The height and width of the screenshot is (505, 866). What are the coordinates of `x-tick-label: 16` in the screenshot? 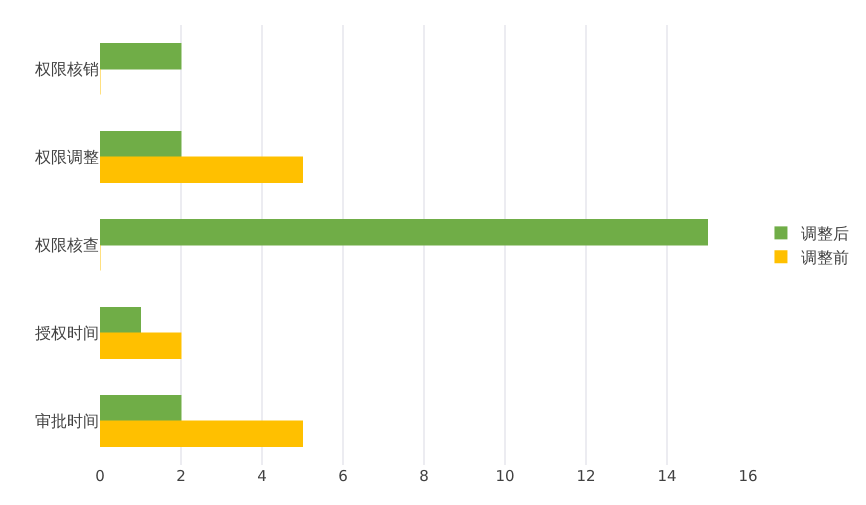 It's located at (748, 476).